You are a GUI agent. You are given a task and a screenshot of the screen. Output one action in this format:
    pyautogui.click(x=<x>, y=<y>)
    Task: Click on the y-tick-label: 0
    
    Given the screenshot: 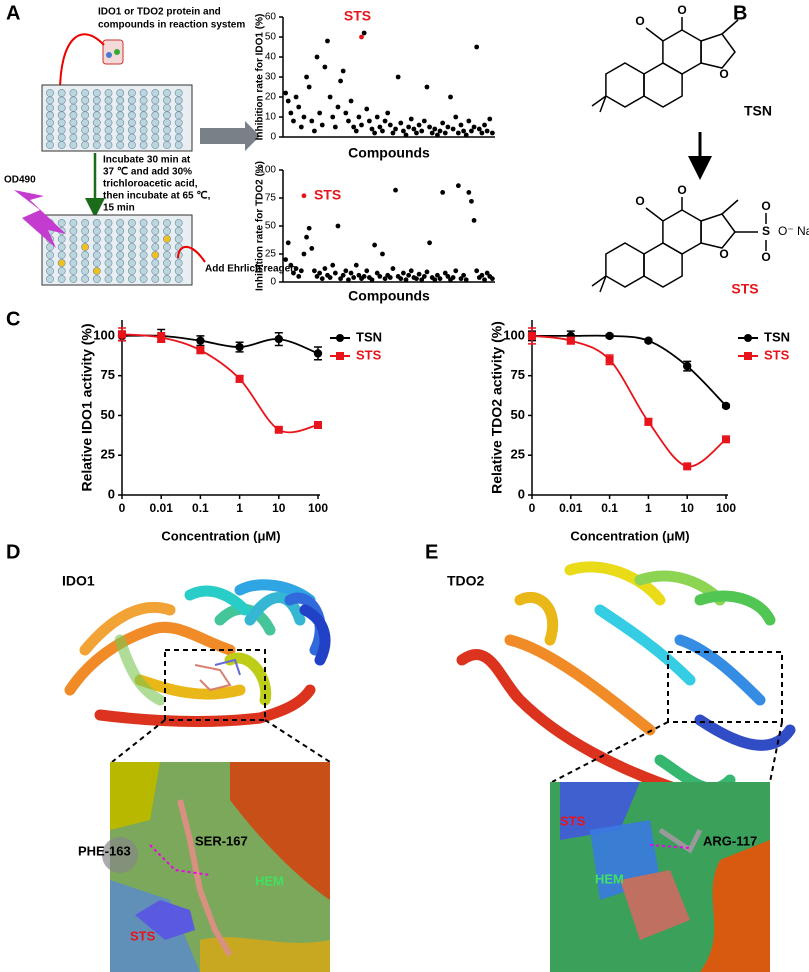 What is the action you would take?
    pyautogui.click(x=273, y=282)
    